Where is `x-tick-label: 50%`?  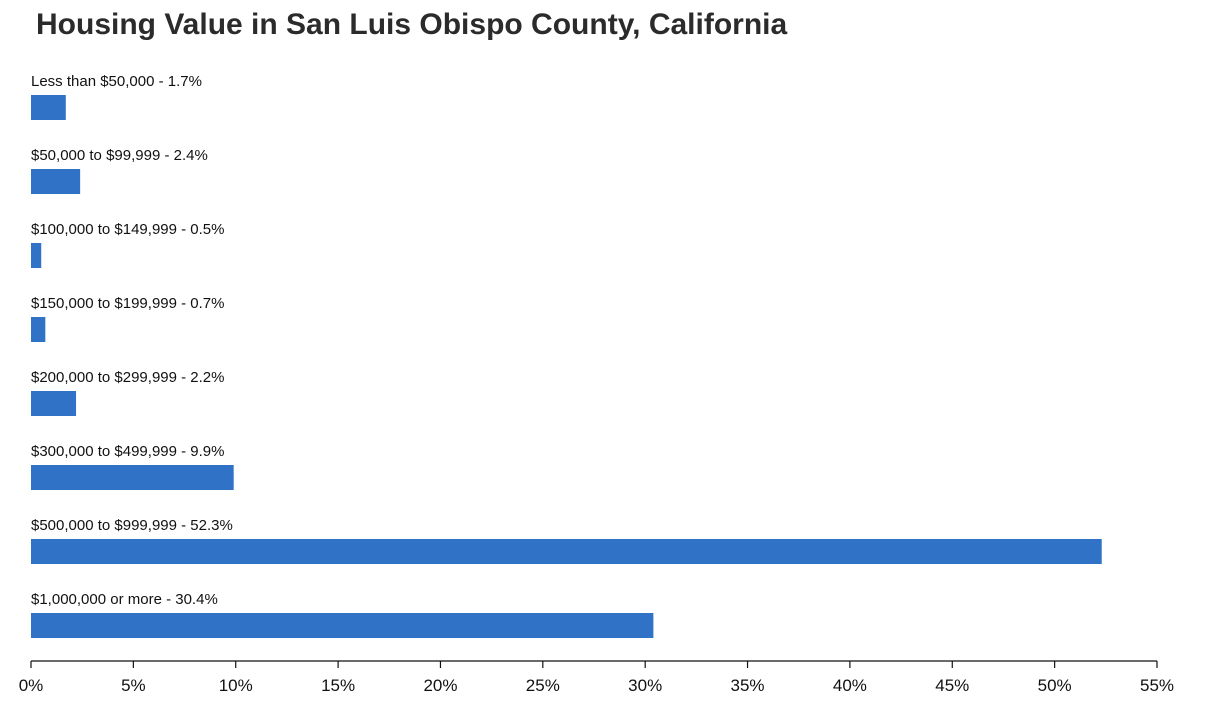 x-tick-label: 50% is located at coordinates (1055, 685).